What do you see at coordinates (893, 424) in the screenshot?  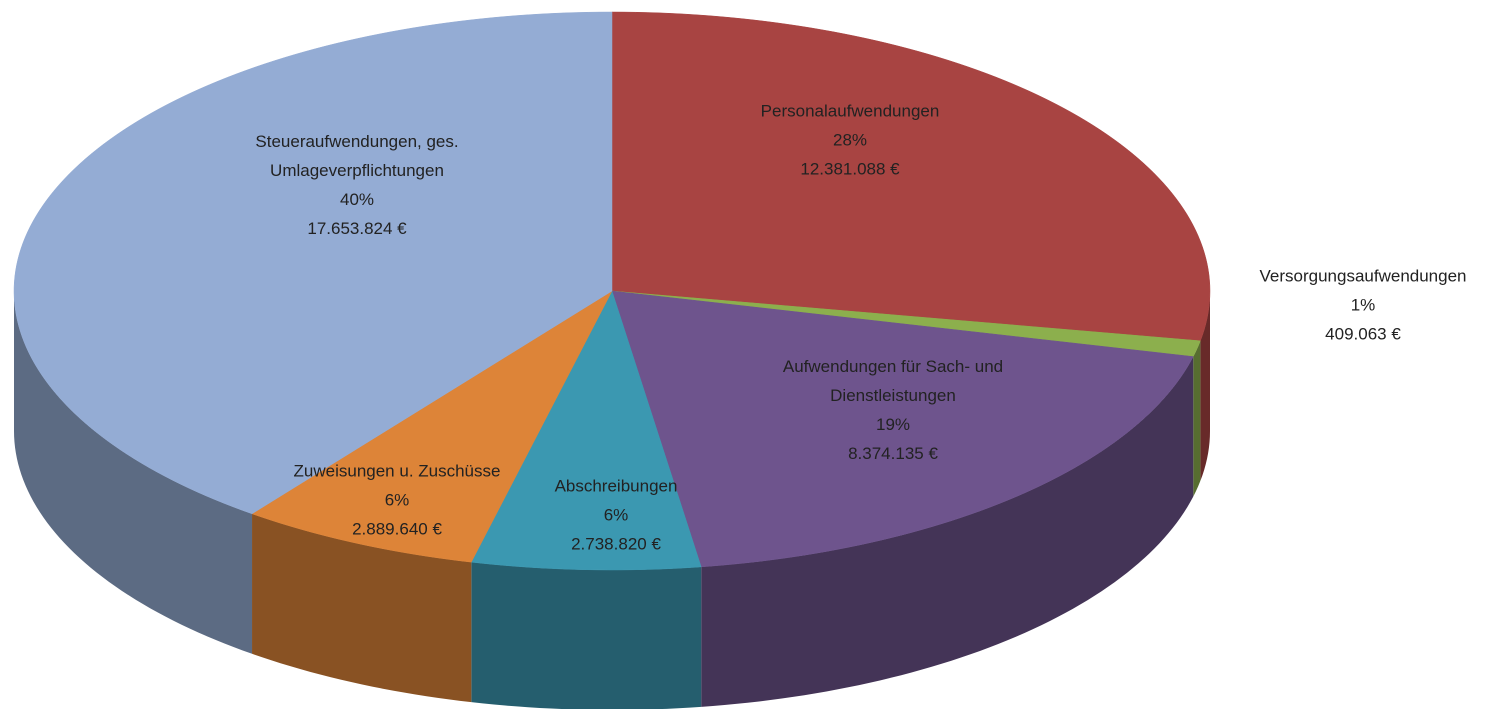 I see `label-percent: 19%` at bounding box center [893, 424].